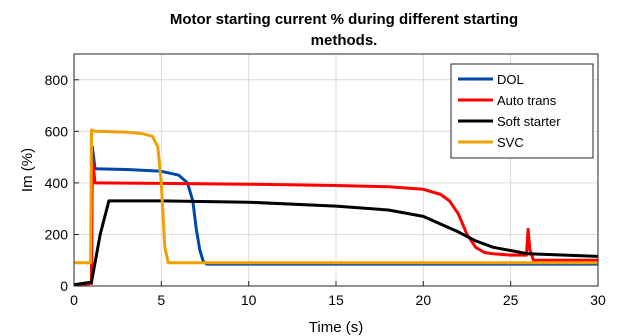  What do you see at coordinates (529, 121) in the screenshot?
I see `legend-label: Soft starter` at bounding box center [529, 121].